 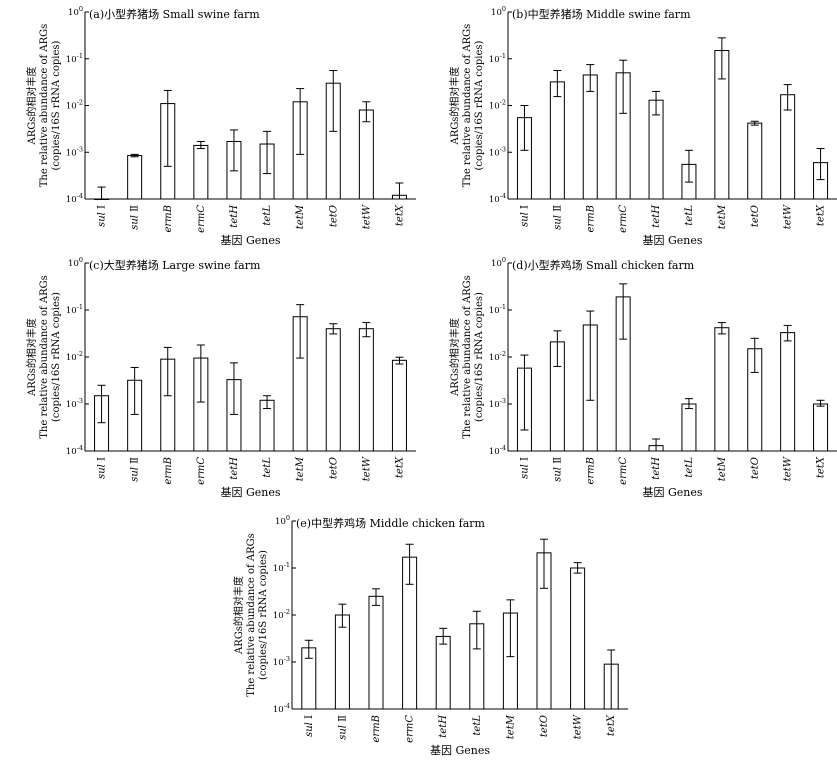 What do you see at coordinates (174, 14) in the screenshot?
I see `chart-title: (a)小型养猪场 Small swine farm` at bounding box center [174, 14].